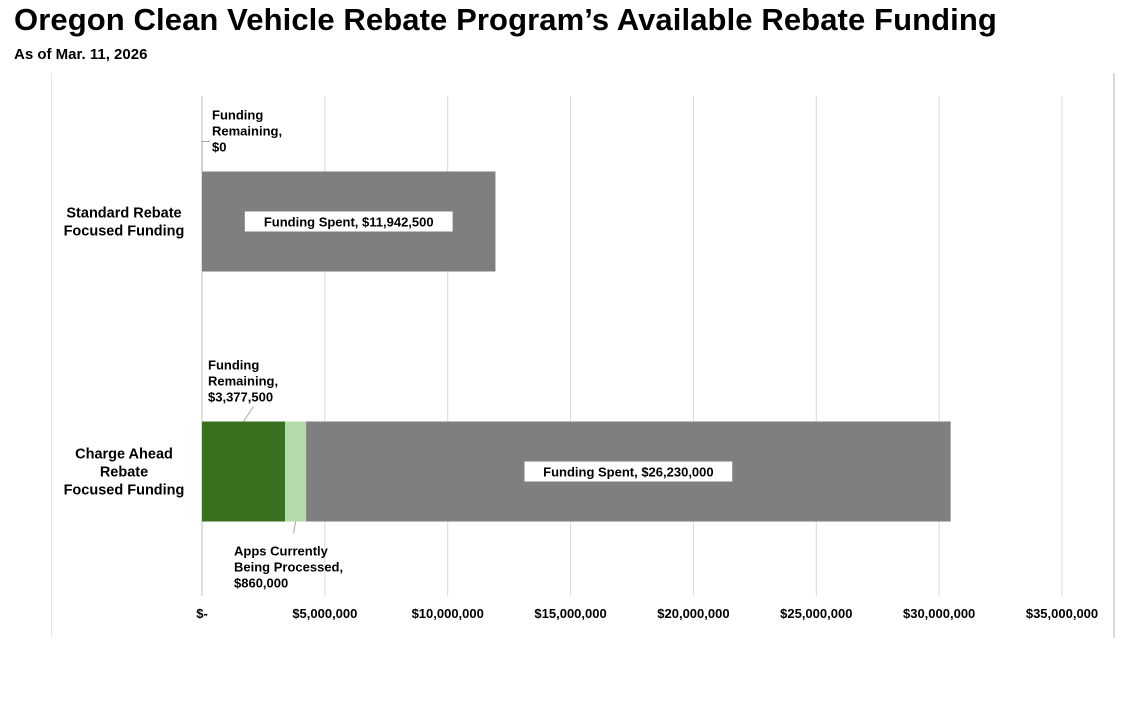 The width and height of the screenshot is (1130, 728). I want to click on x-tick-label: $10,000,000, so click(448, 613).